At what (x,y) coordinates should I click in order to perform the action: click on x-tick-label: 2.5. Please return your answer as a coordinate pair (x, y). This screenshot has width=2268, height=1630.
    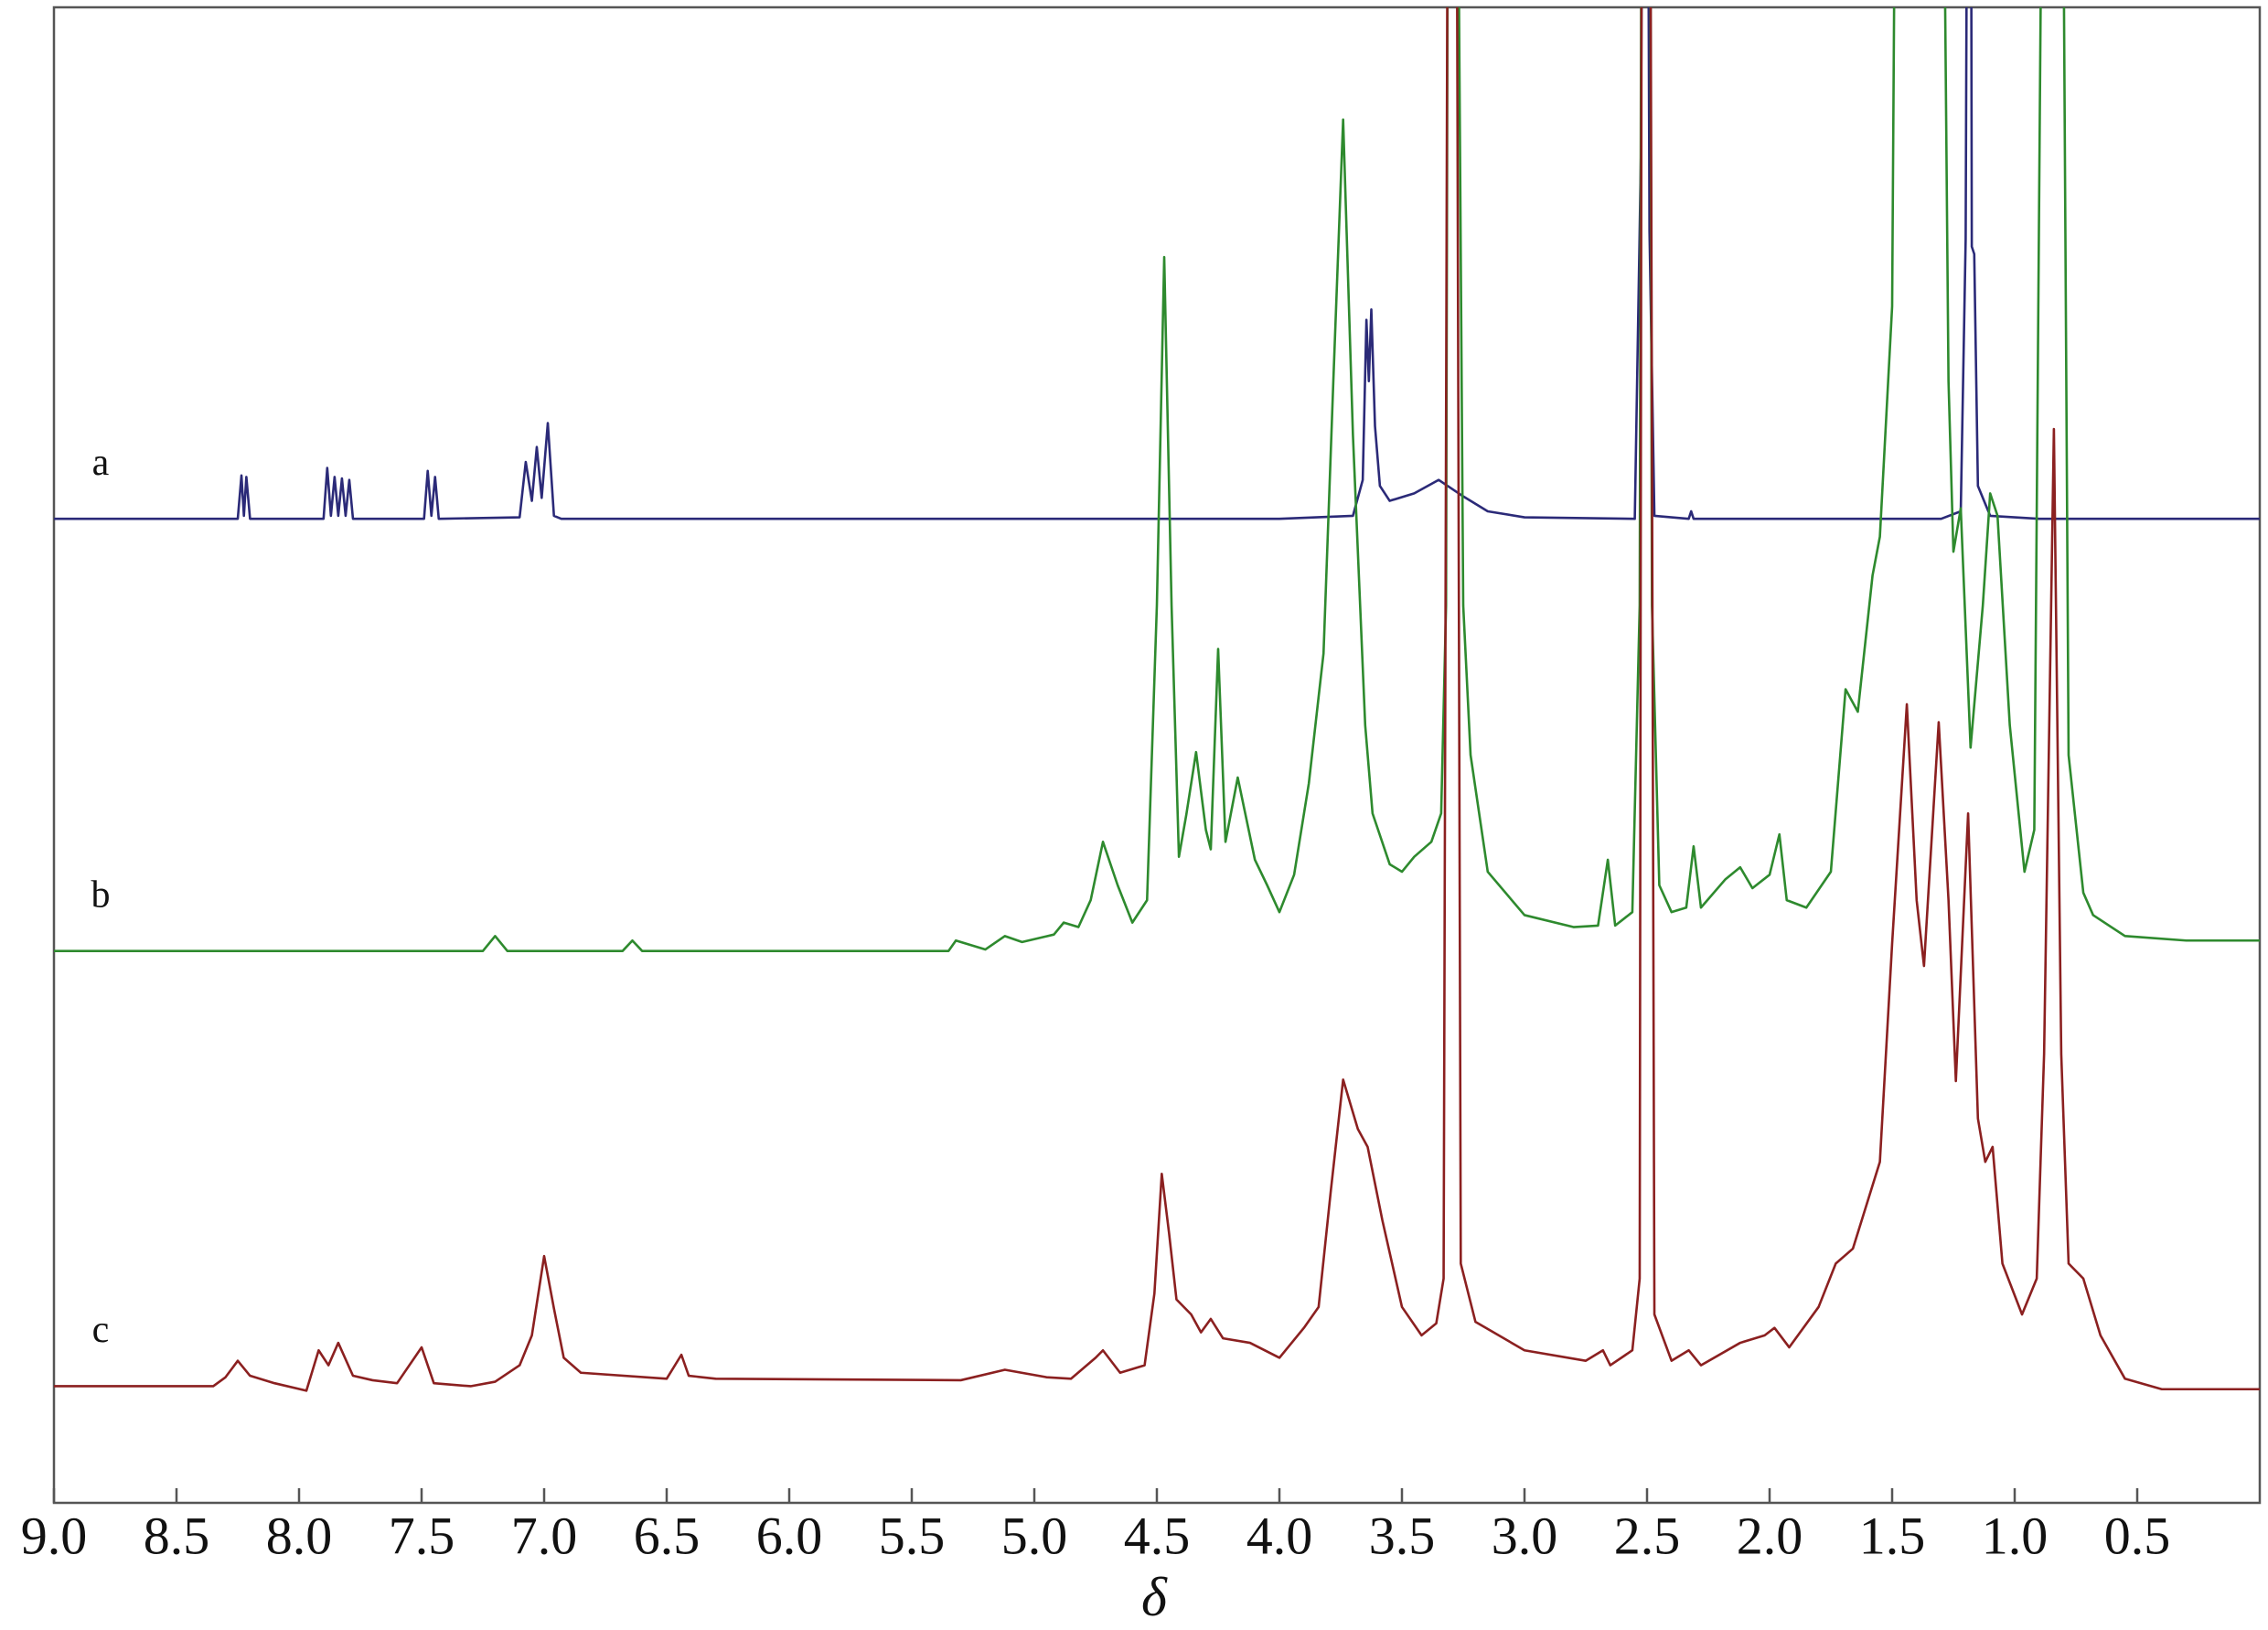
    Looking at the image, I should click on (1647, 1535).